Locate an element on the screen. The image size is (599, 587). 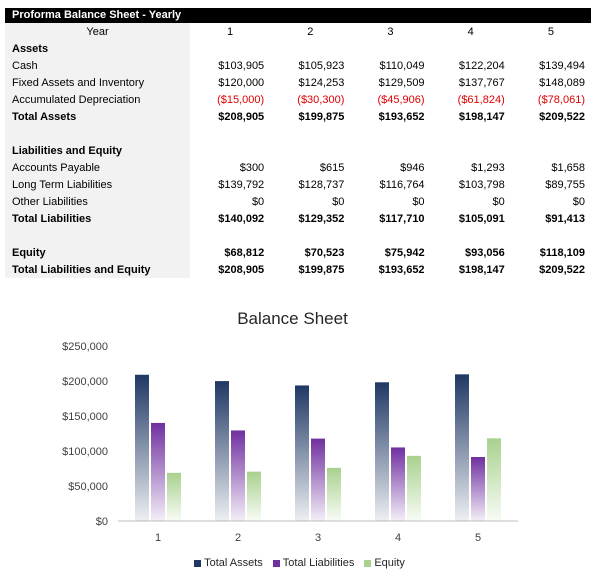
table-cell: $129,352 is located at coordinates (321, 218).